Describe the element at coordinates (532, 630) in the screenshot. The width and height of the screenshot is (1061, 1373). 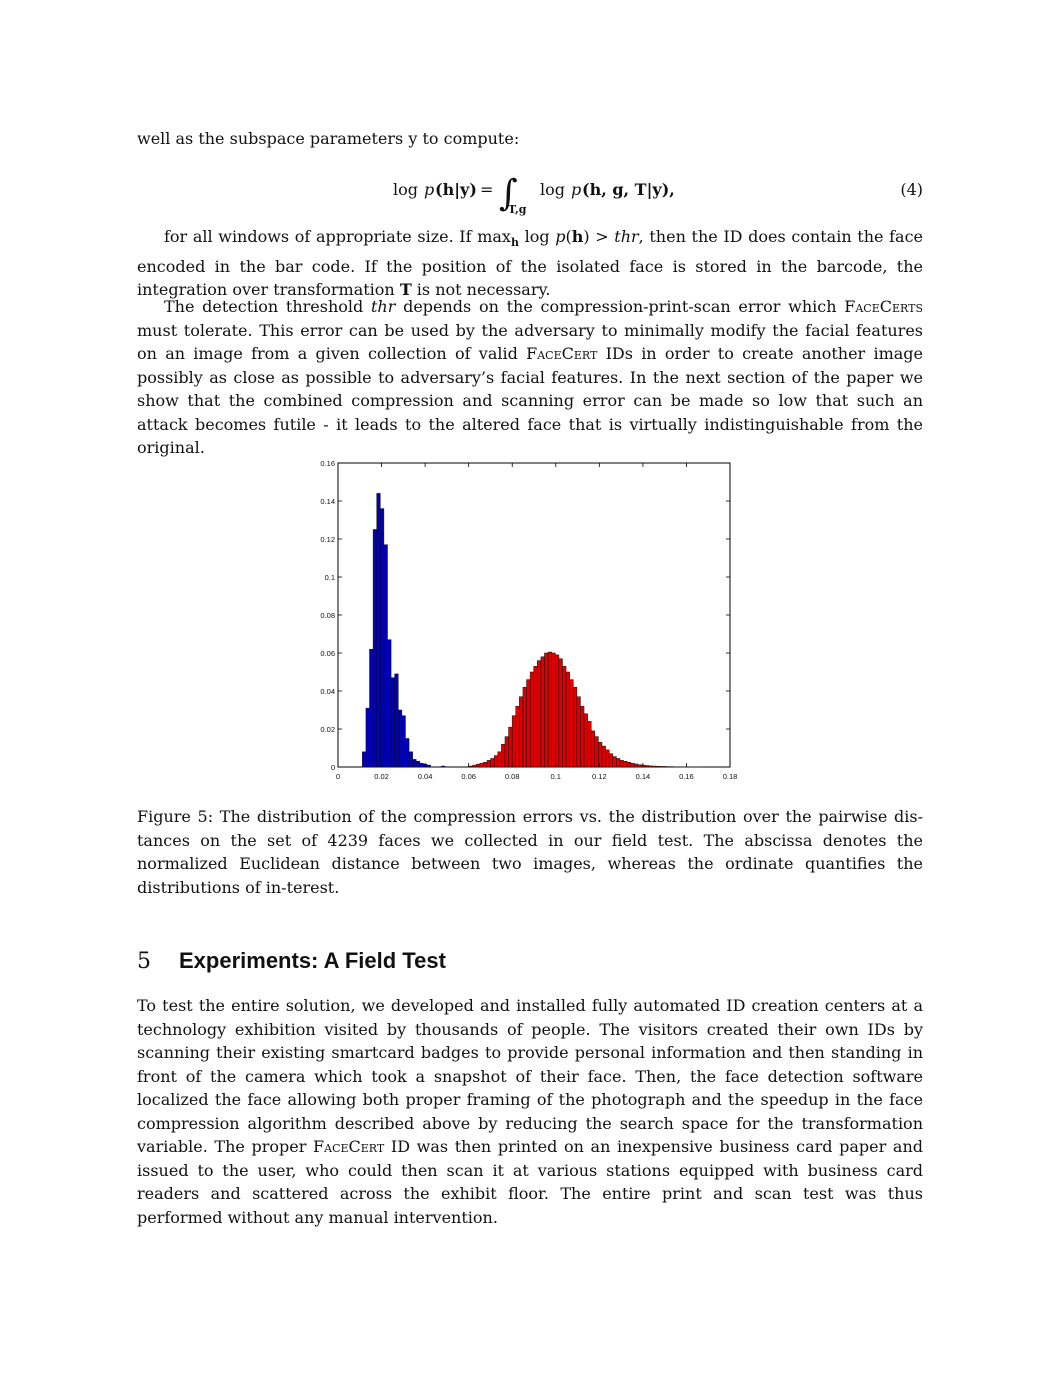
I see `histogram-bars` at that location.